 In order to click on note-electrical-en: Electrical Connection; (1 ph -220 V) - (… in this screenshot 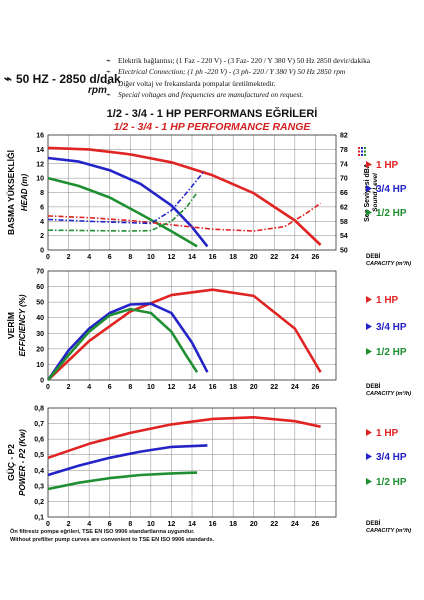, I will do `click(232, 71)`.